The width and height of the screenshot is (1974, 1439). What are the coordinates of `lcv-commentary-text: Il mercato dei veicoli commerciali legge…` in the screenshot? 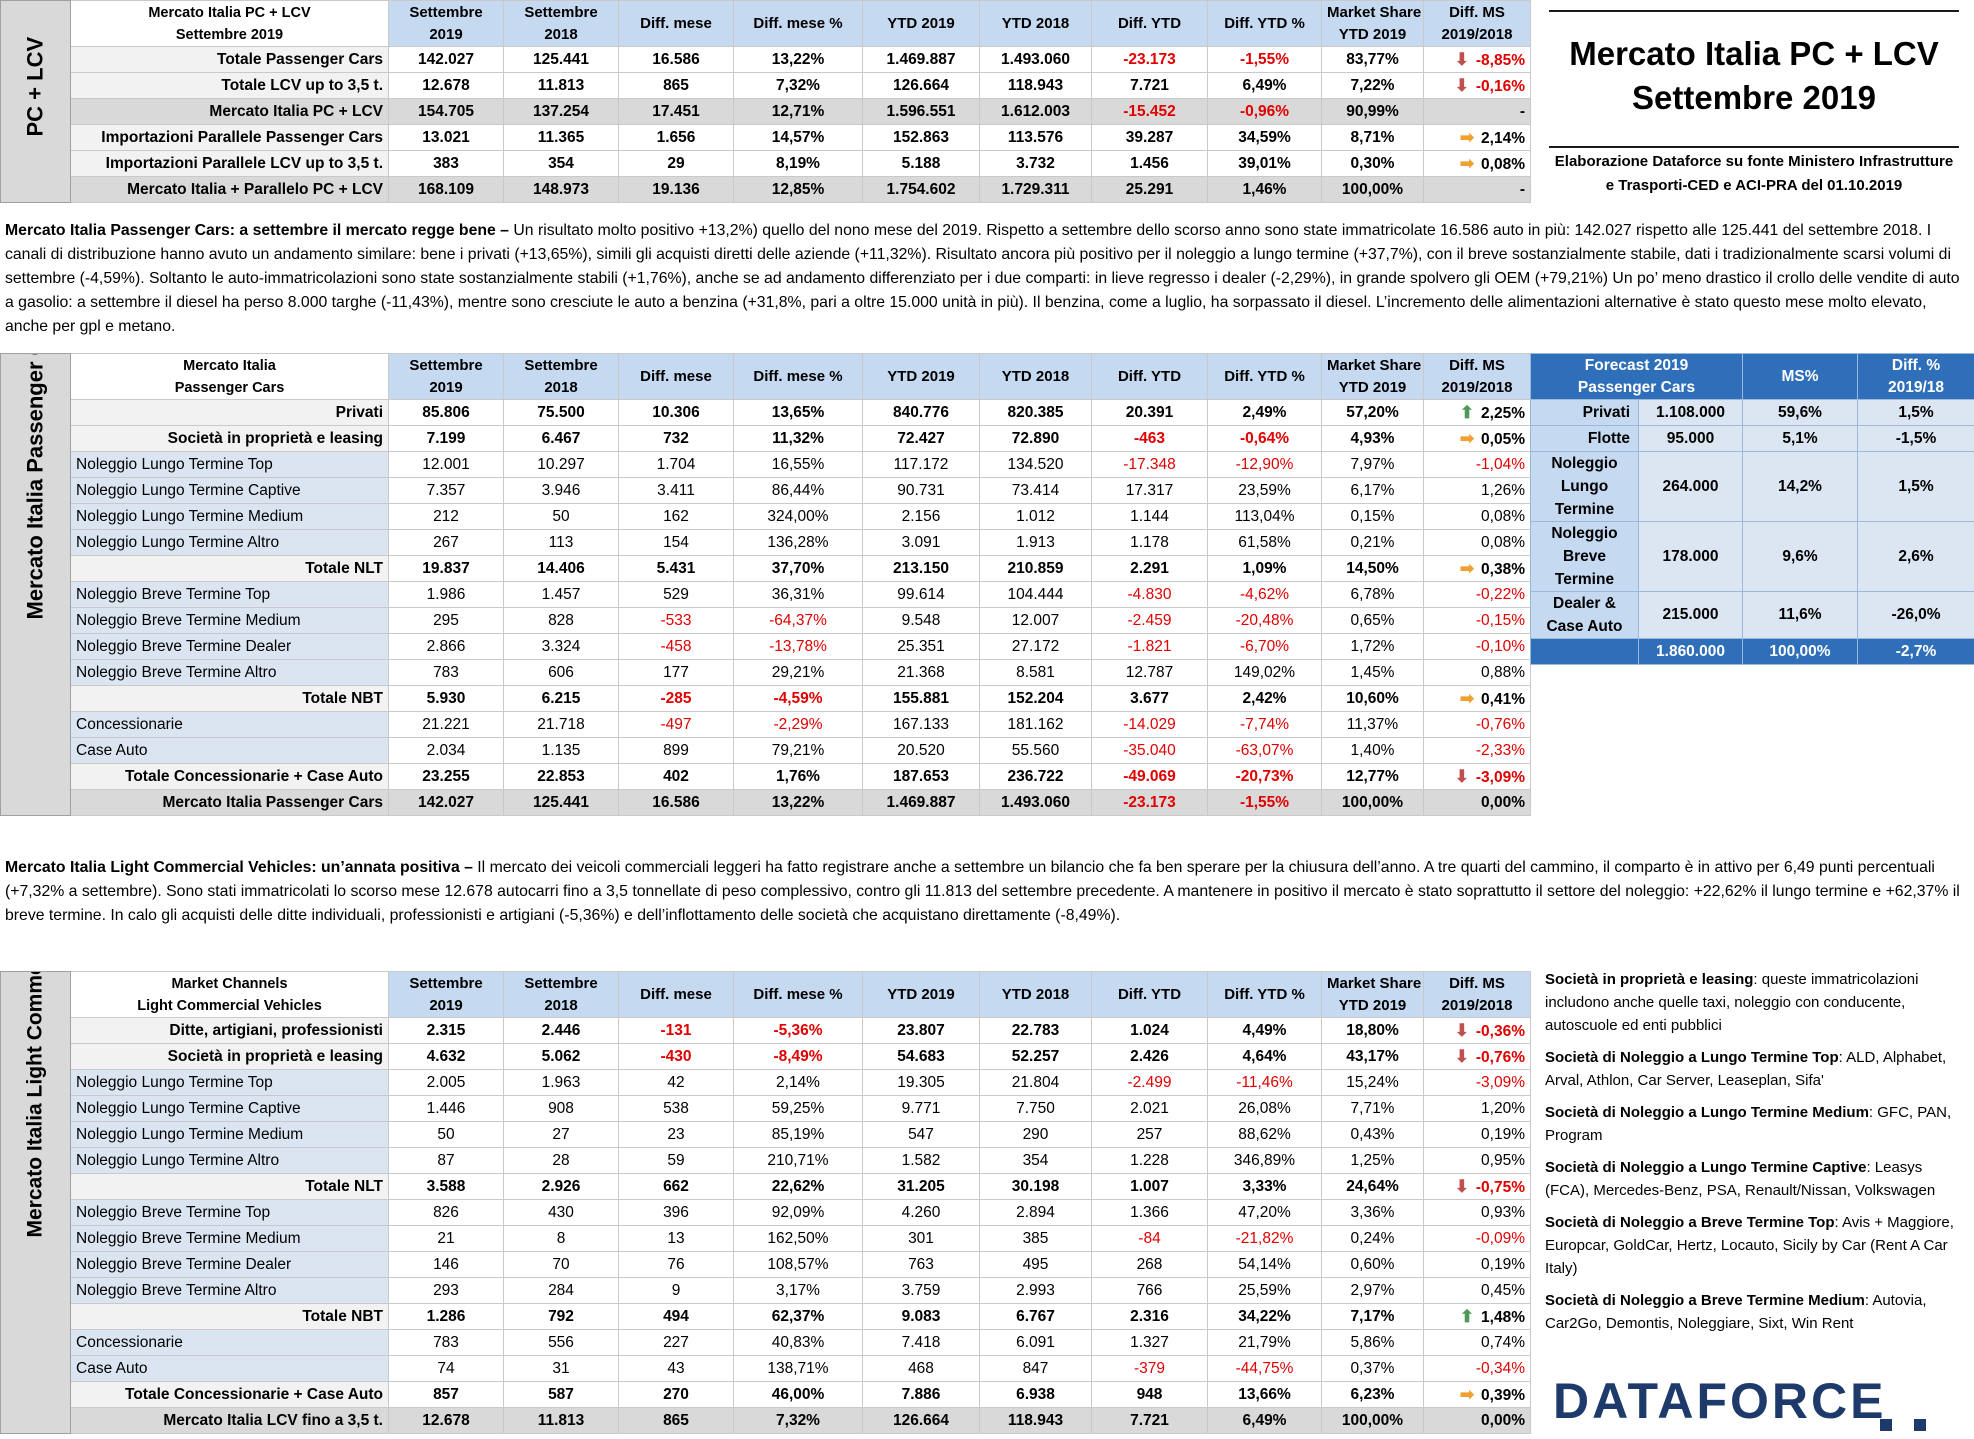 It's located at (982, 891).